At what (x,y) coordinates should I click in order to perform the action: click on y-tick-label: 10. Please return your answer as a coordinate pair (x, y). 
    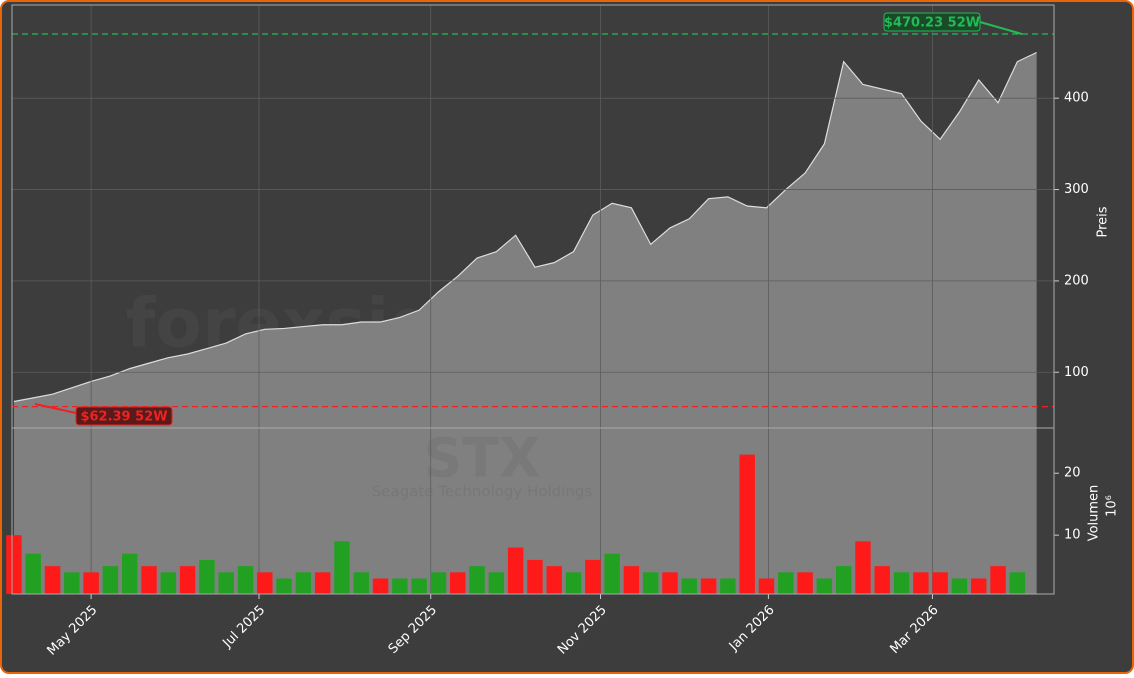
    Looking at the image, I should click on (1072, 535).